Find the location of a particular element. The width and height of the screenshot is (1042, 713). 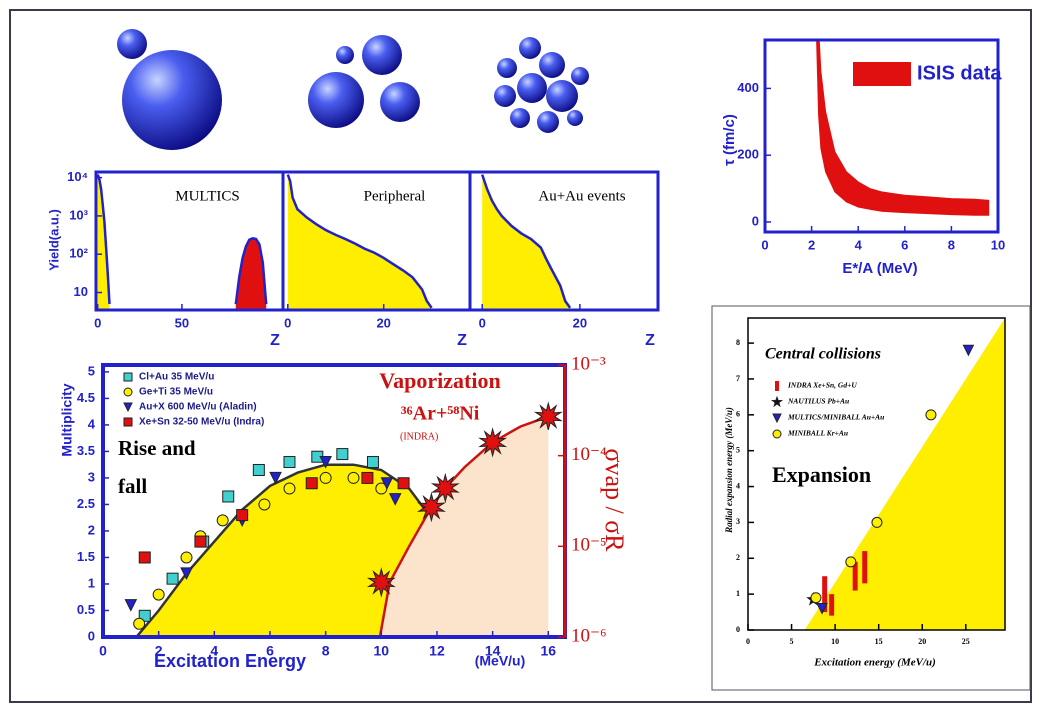

legend-label: ISIS data is located at coordinates (959, 73).